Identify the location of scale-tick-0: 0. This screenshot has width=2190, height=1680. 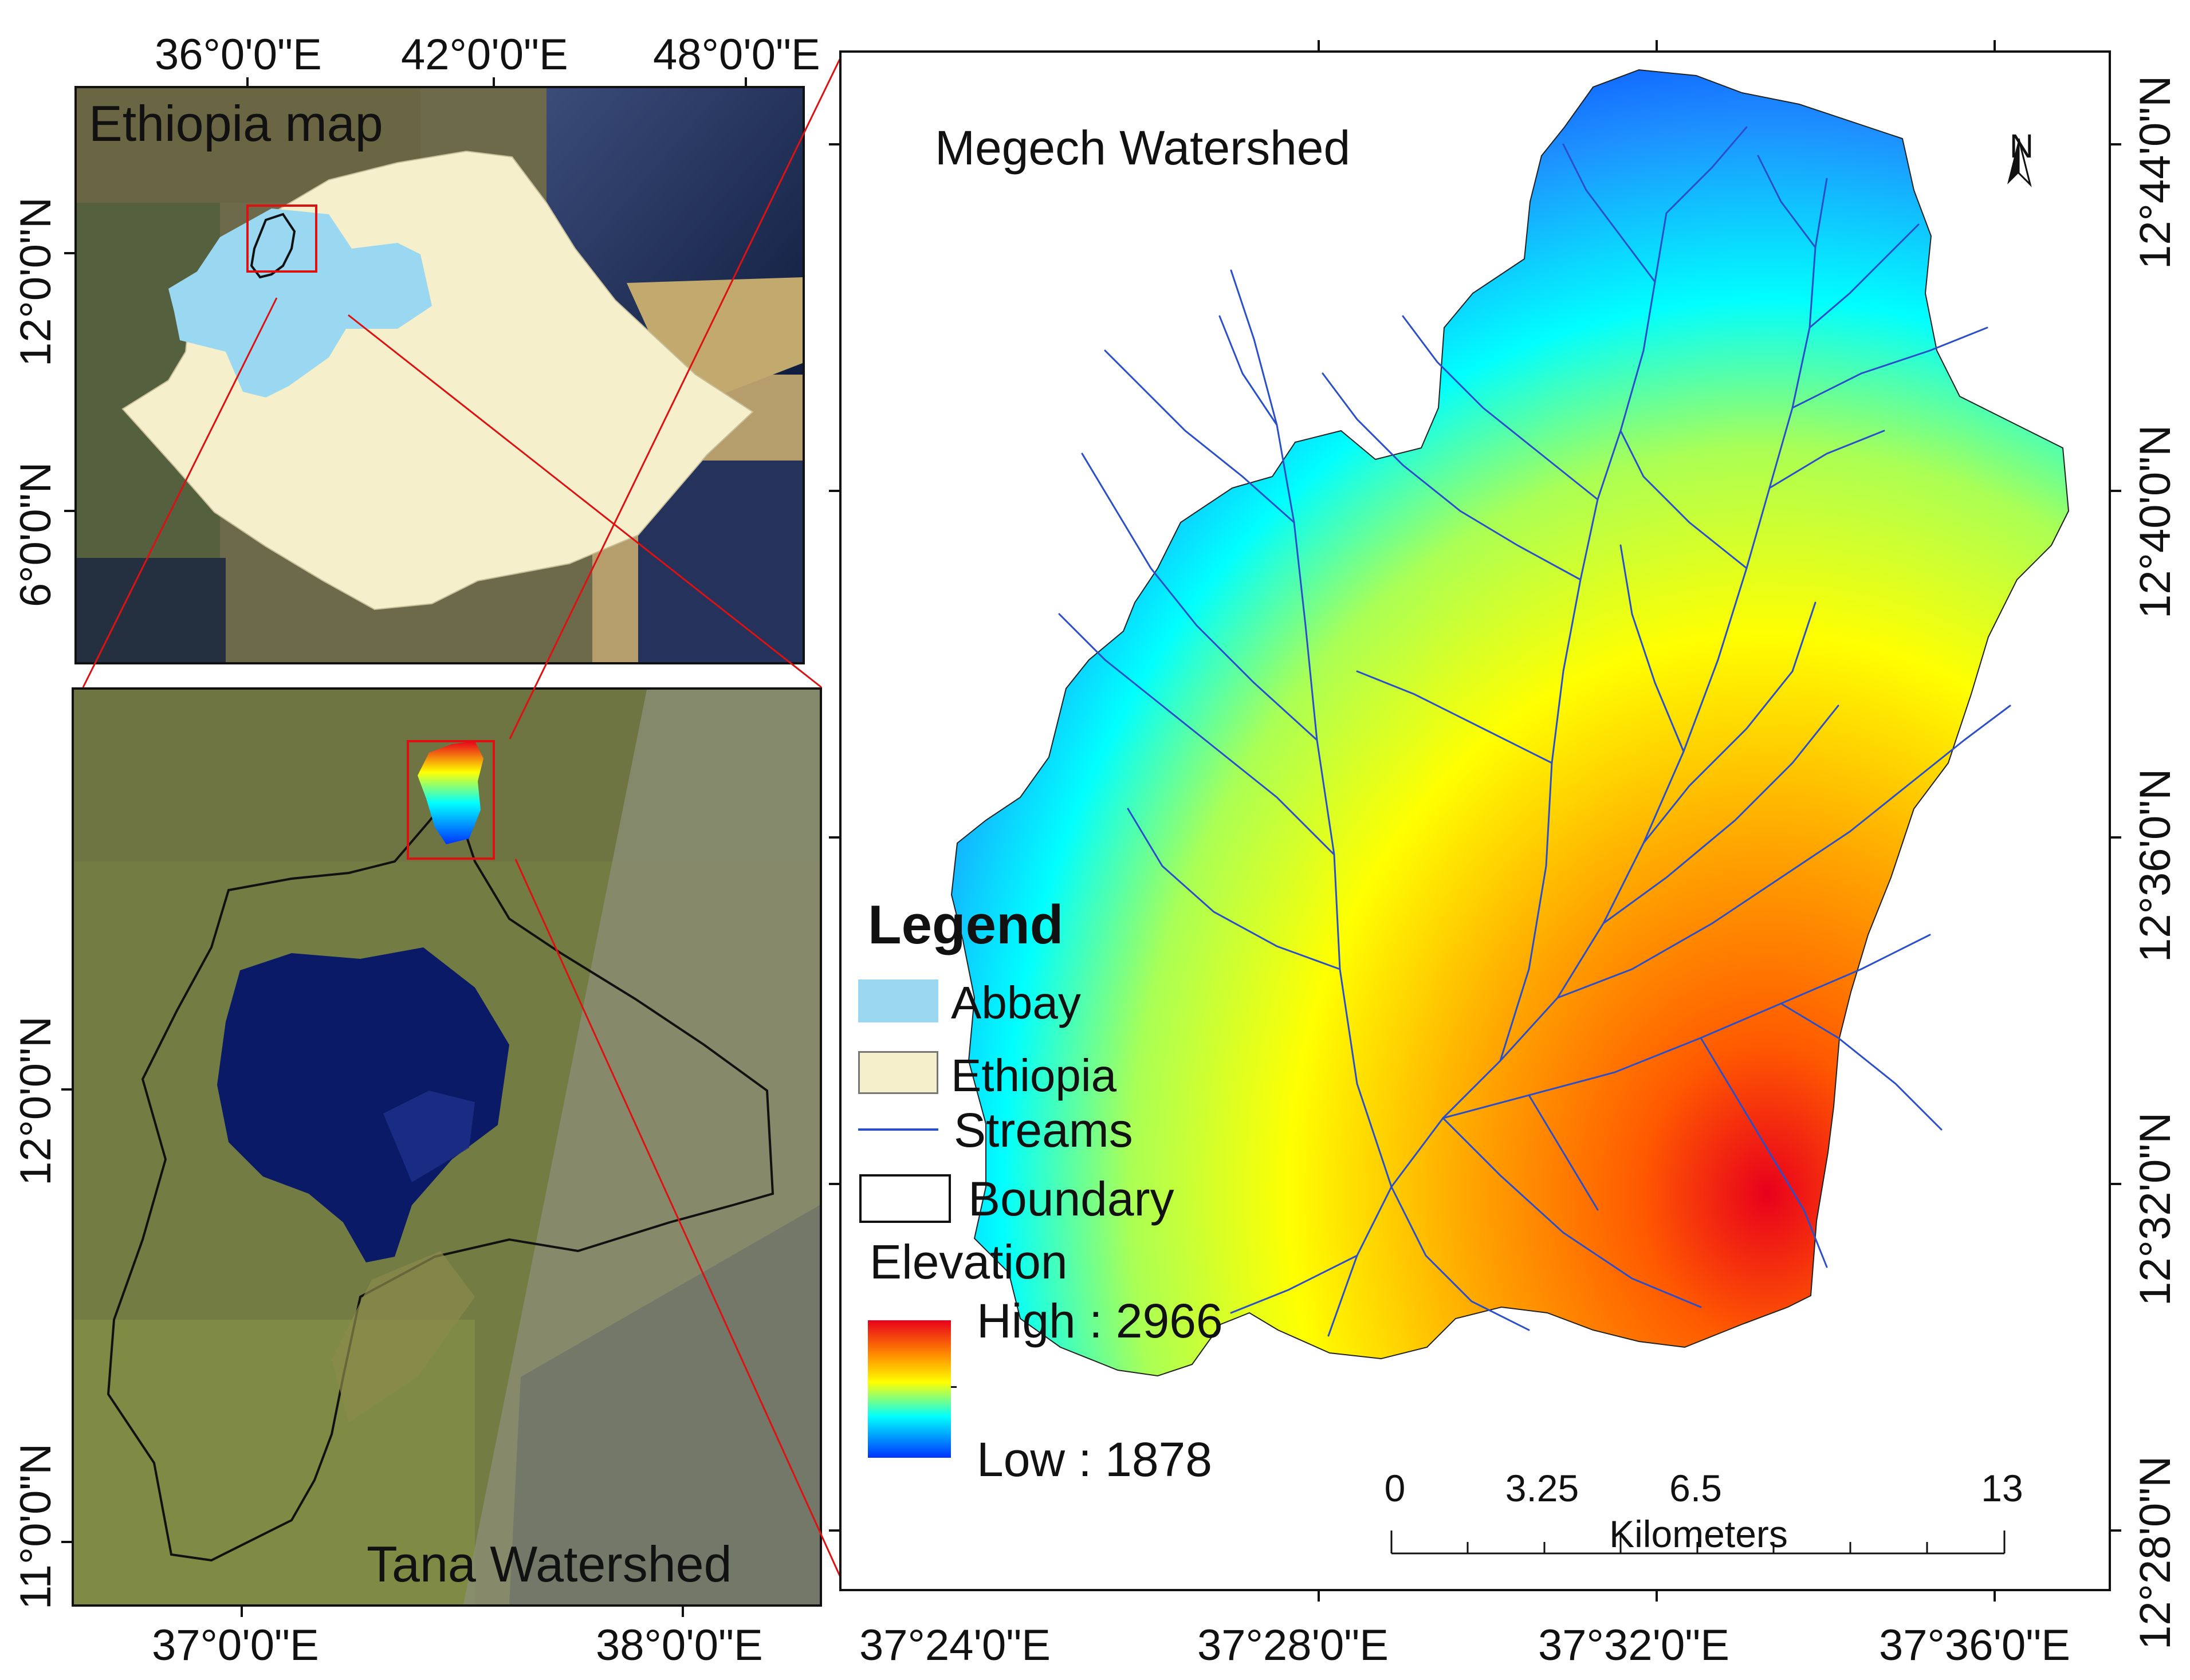
(1395, 1488).